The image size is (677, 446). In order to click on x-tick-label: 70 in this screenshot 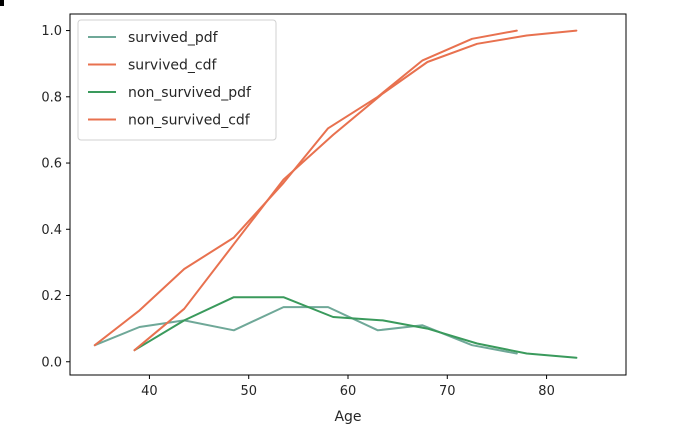, I will do `click(447, 391)`.